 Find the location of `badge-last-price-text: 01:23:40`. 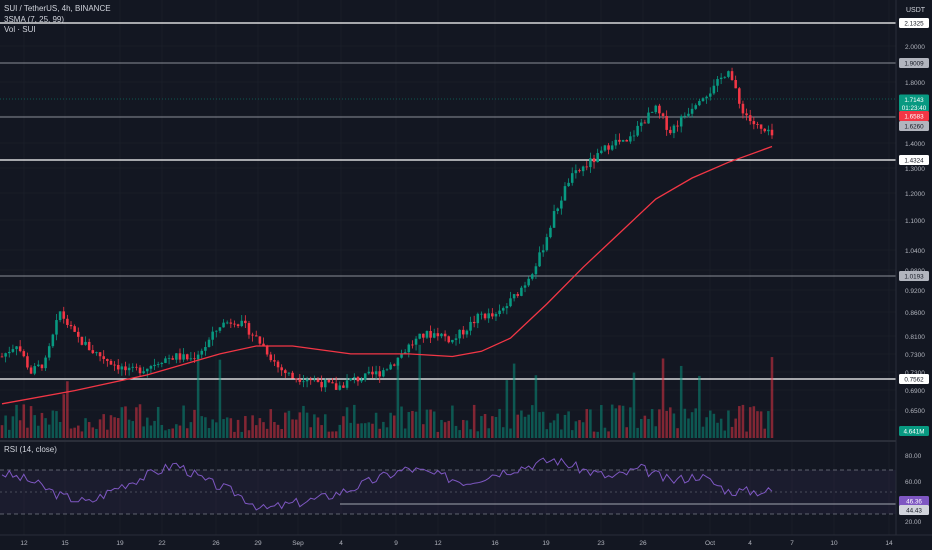

badge-last-price-text: 01:23:40 is located at coordinates (914, 108).